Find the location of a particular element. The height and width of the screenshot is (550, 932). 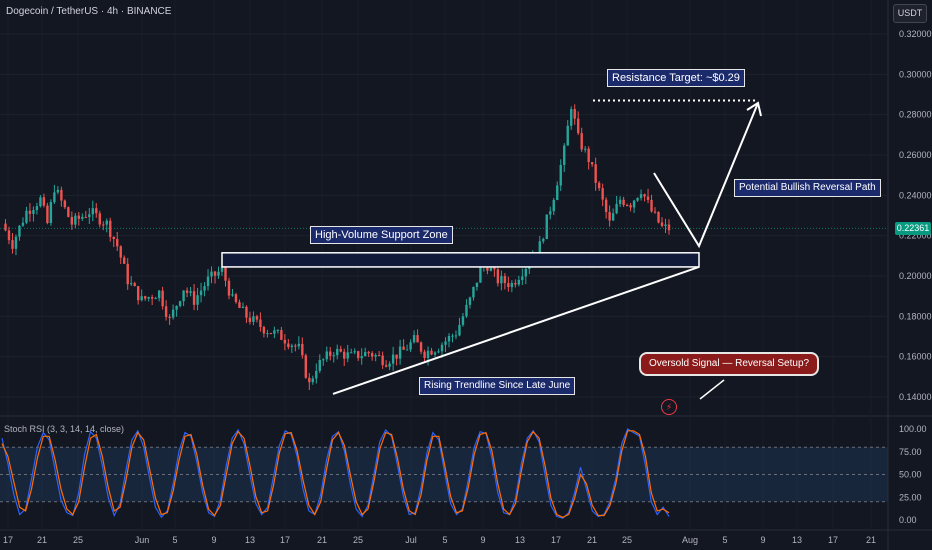

time-tick-label: 25 is located at coordinates (627, 540).